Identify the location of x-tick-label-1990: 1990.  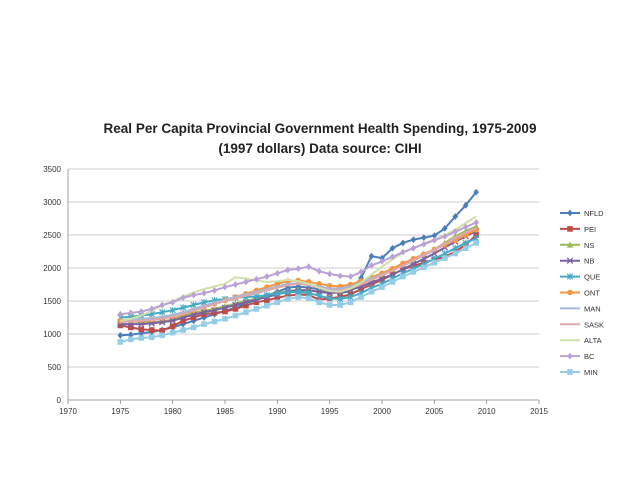
(277, 411).